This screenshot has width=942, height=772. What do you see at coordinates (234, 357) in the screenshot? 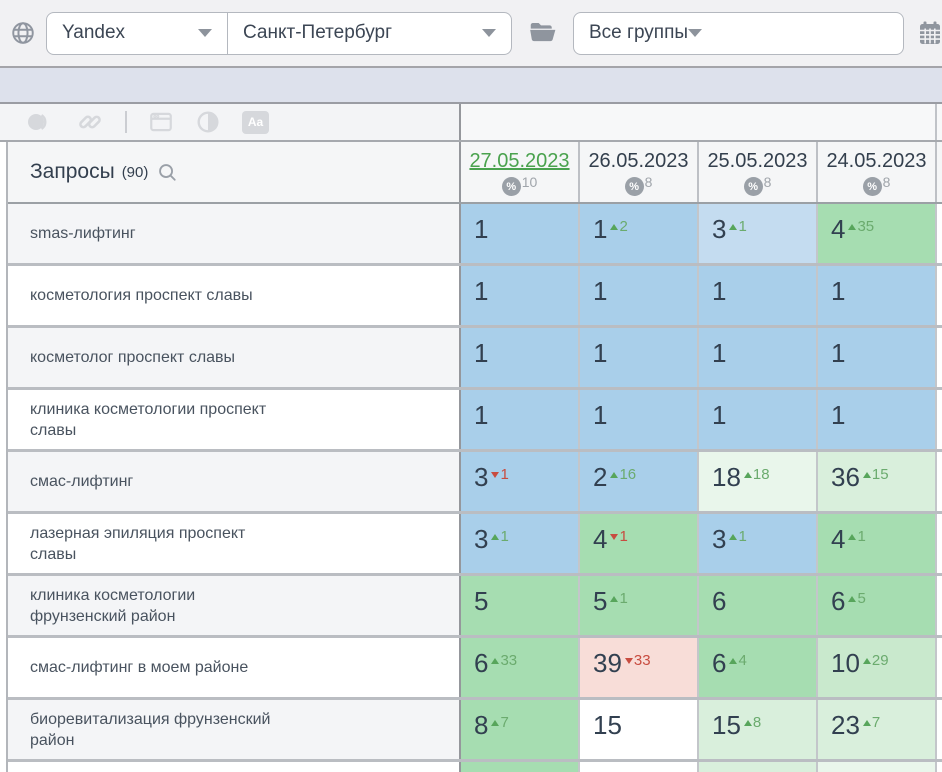
I see `query-cell: косметолог проспект славы` at bounding box center [234, 357].